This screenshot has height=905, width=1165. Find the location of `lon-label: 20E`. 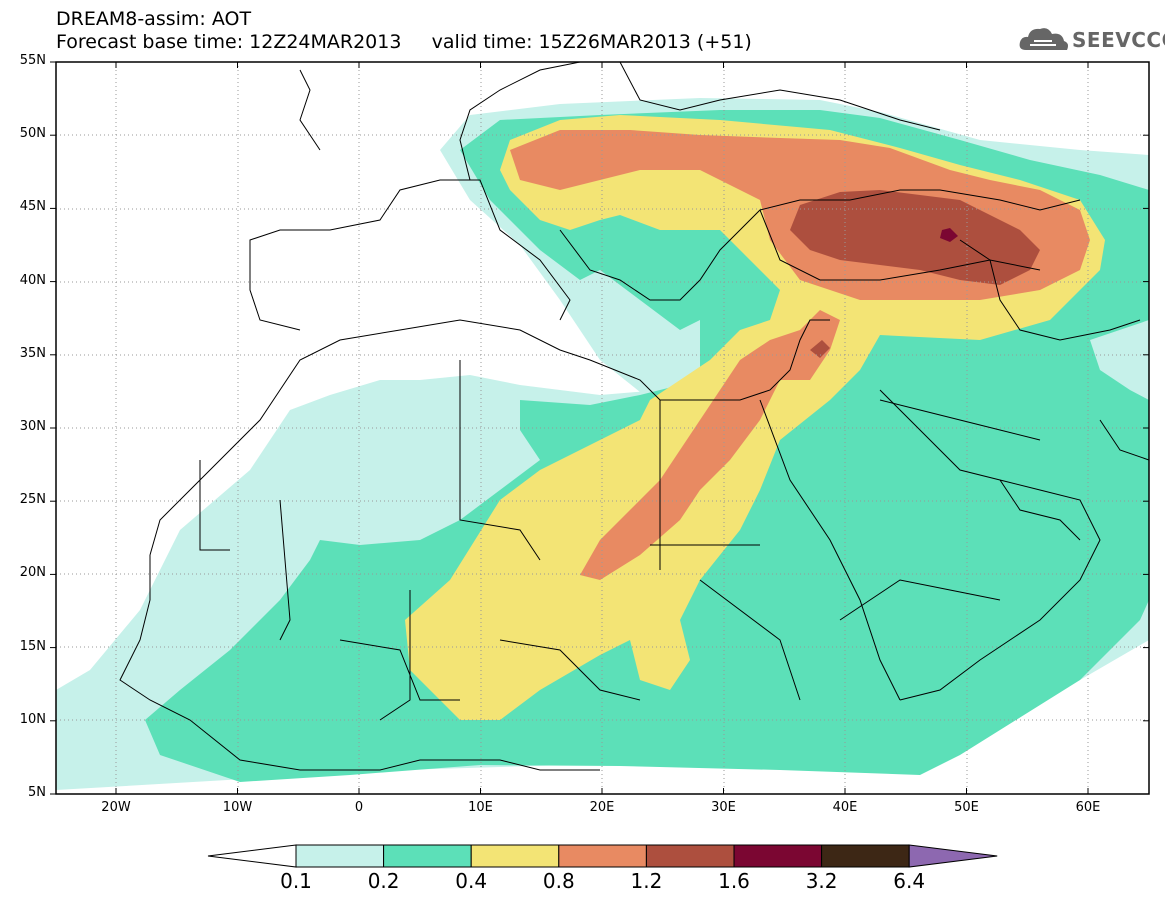

lon-label: 20E is located at coordinates (602, 807).